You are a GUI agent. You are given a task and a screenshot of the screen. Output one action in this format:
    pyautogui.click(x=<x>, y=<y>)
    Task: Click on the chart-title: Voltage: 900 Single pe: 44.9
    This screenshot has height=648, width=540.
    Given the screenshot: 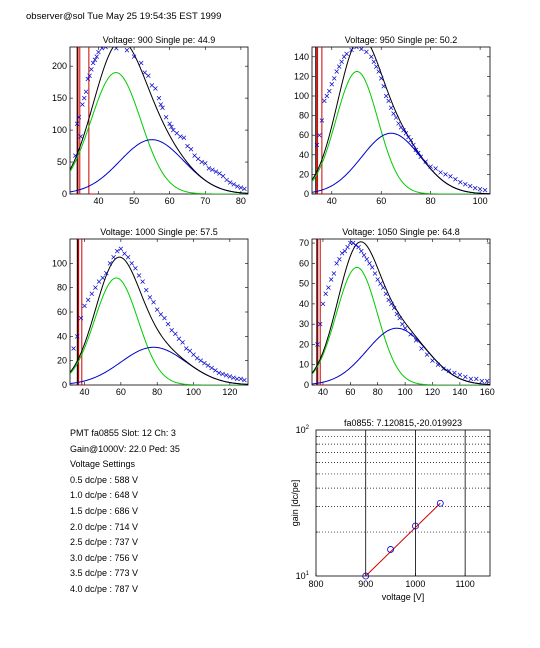 What is the action you would take?
    pyautogui.click(x=159, y=40)
    